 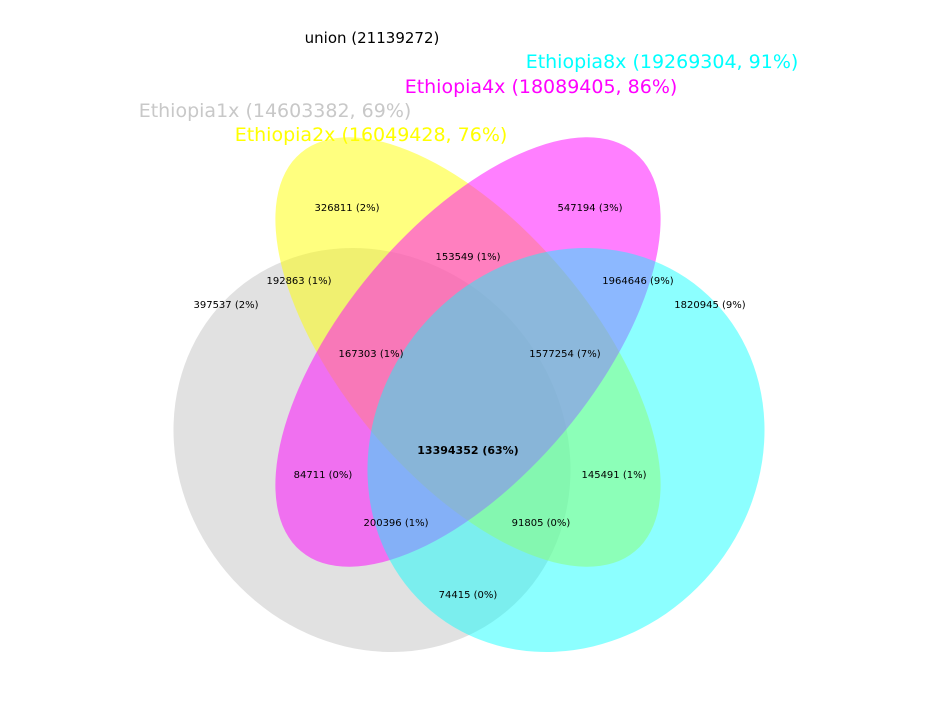 What do you see at coordinates (275, 111) in the screenshot?
I see `set-title-ethiopia1x: Ethiopia1x (14603382, 69%)` at bounding box center [275, 111].